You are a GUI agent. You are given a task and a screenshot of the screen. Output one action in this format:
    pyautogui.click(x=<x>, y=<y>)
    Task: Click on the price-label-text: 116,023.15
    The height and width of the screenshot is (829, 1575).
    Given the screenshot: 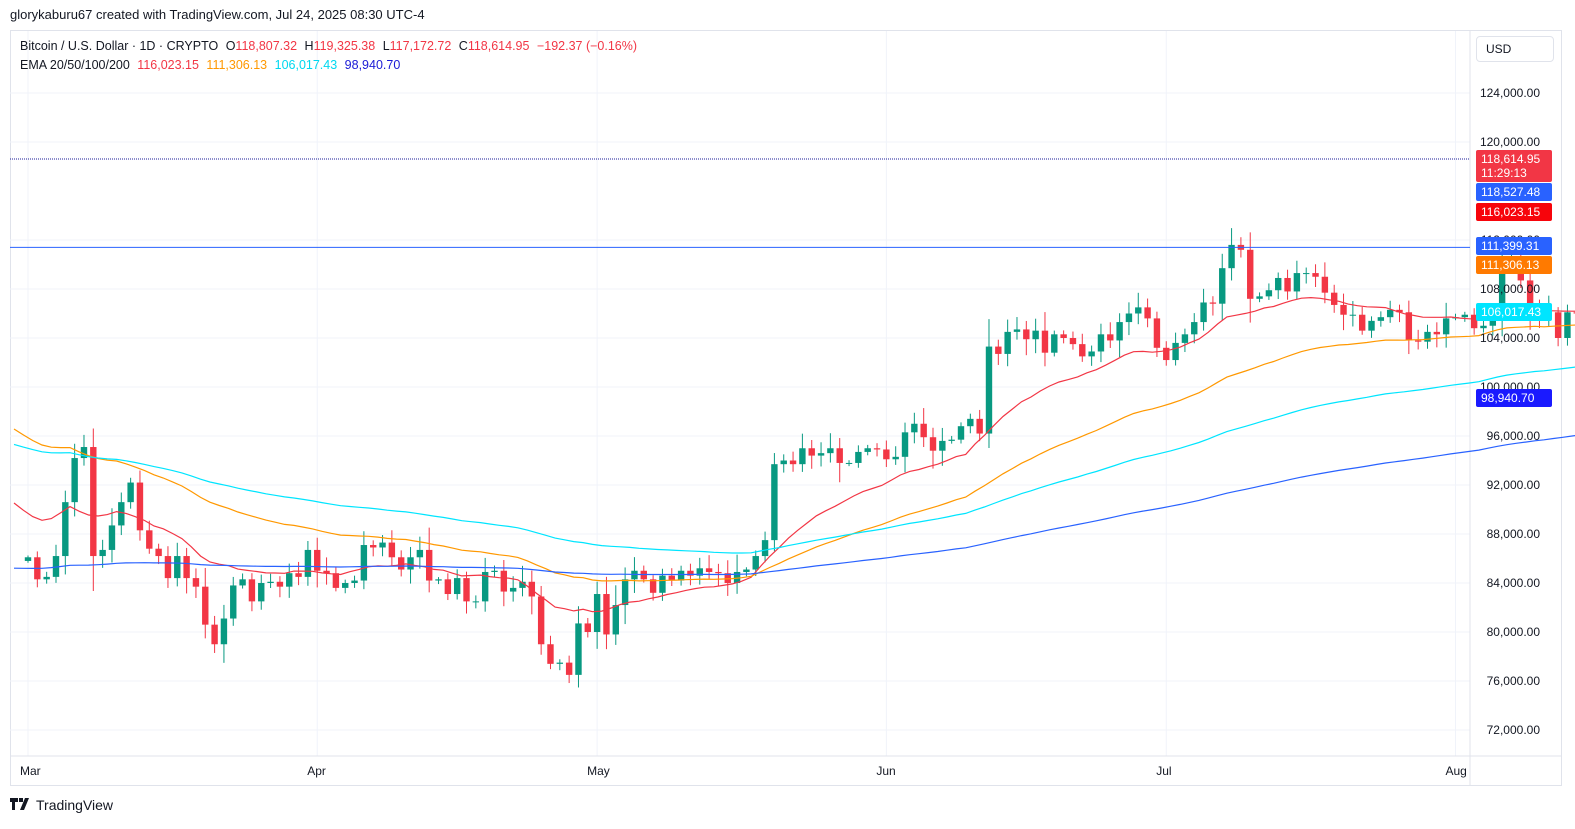 What is the action you would take?
    pyautogui.click(x=1510, y=212)
    